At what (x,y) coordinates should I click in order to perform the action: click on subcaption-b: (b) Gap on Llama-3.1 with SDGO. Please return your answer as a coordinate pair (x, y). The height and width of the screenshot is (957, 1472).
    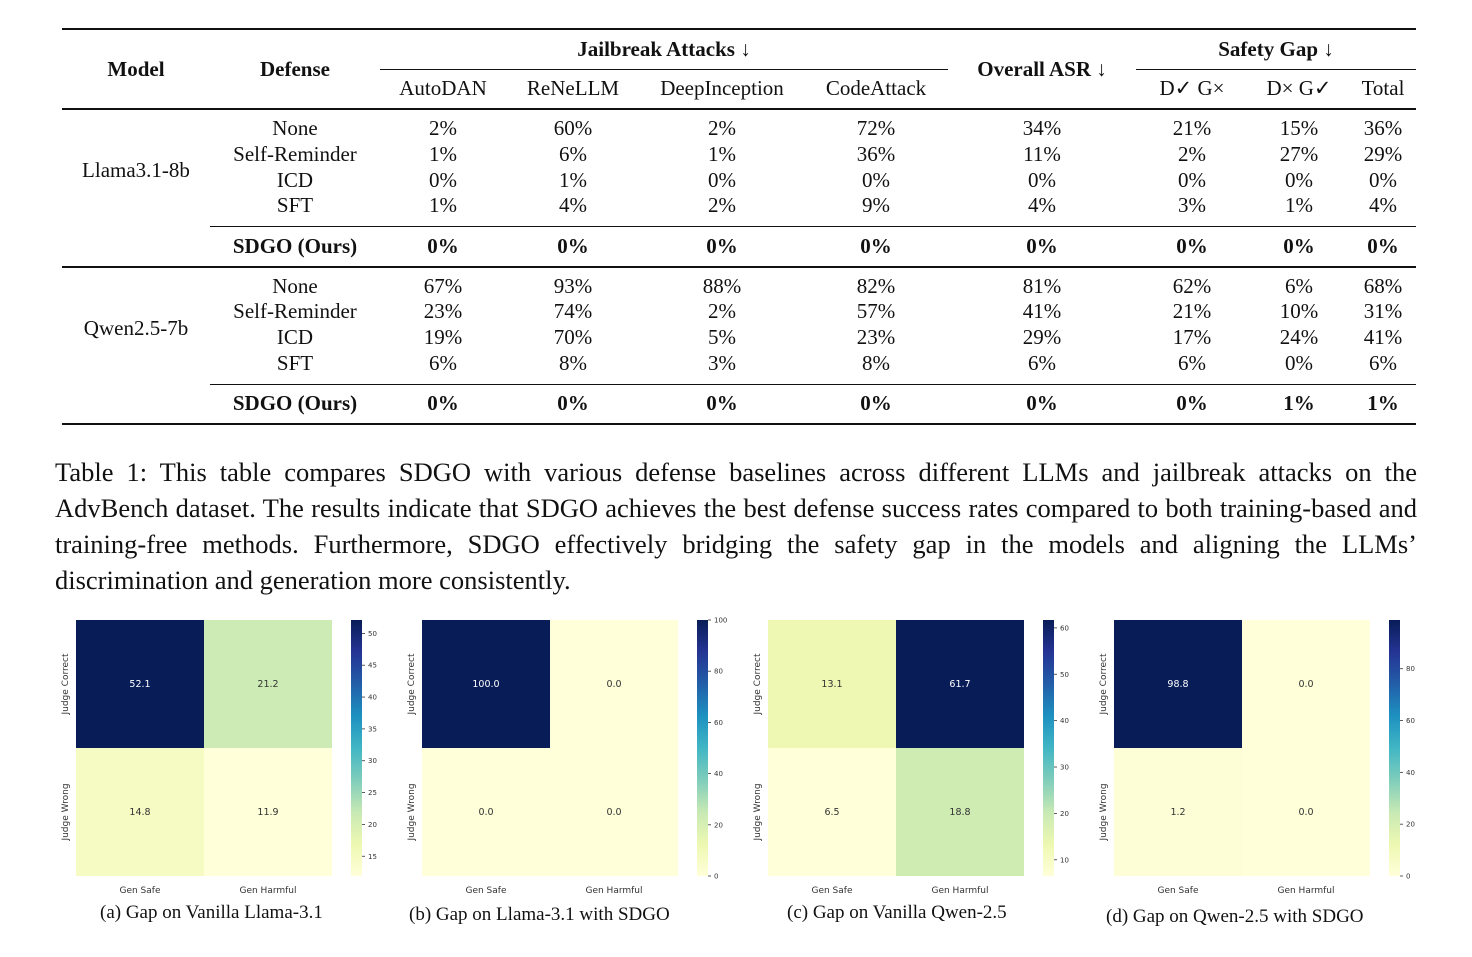
    Looking at the image, I should click on (539, 914).